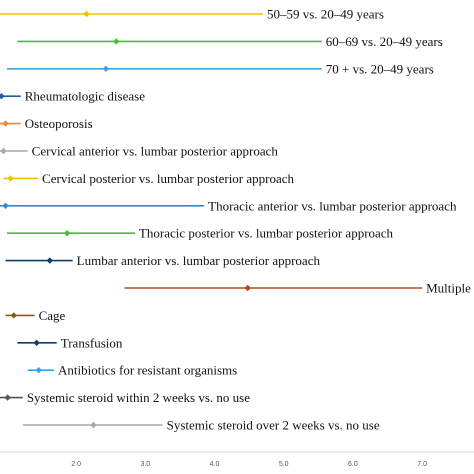 This screenshot has height=474, width=474. I want to click on x-tick-label: 4.0, so click(215, 464).